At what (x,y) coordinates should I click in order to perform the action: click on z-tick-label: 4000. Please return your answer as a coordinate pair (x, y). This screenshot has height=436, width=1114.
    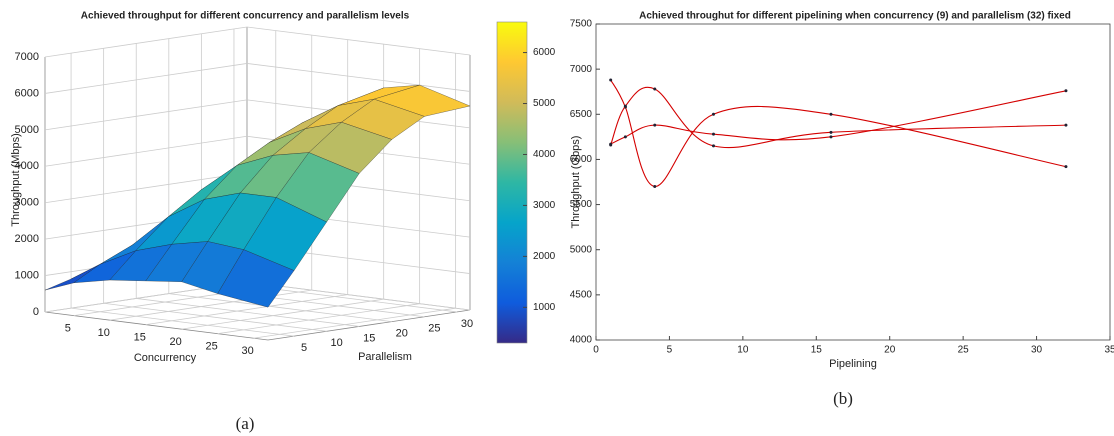
    Looking at the image, I should click on (27, 166).